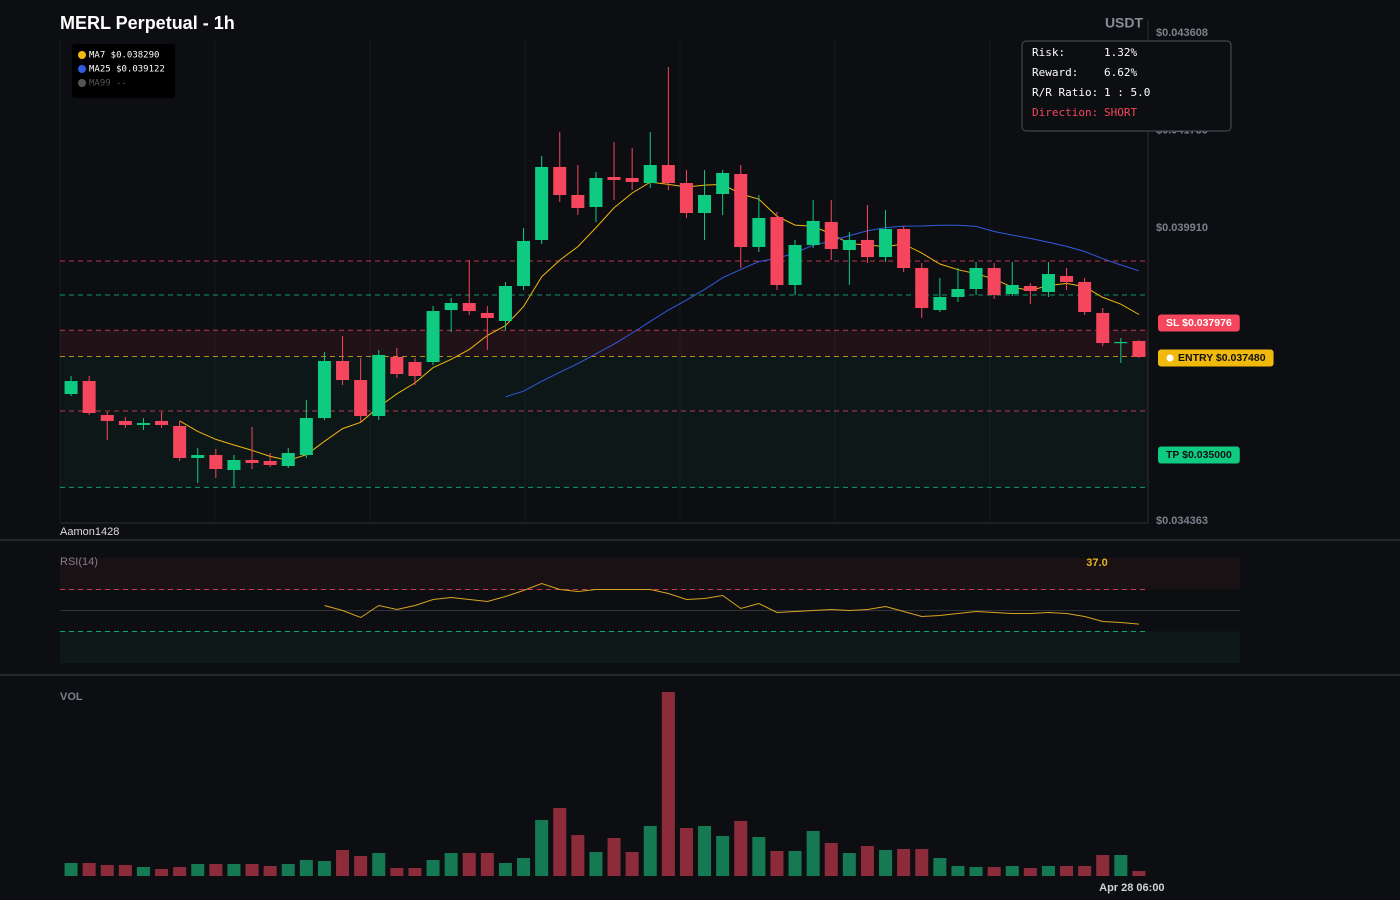  What do you see at coordinates (79, 562) in the screenshot?
I see `rsi-title: RSI(14)` at bounding box center [79, 562].